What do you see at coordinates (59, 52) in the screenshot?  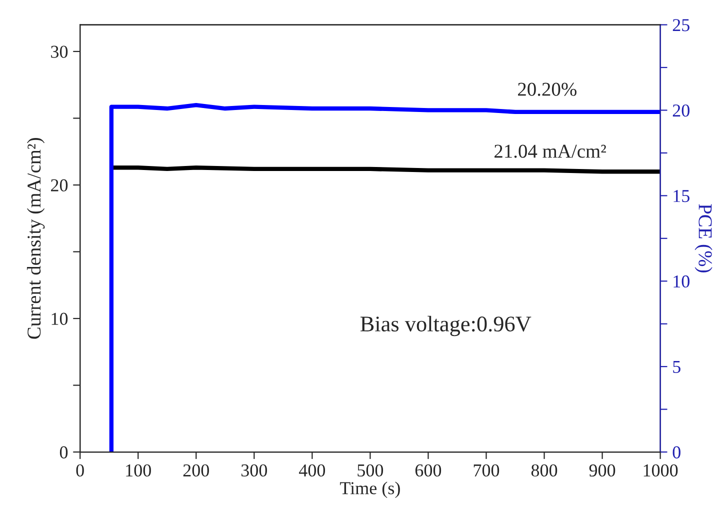 I see `y-tick-label: 30` at bounding box center [59, 52].